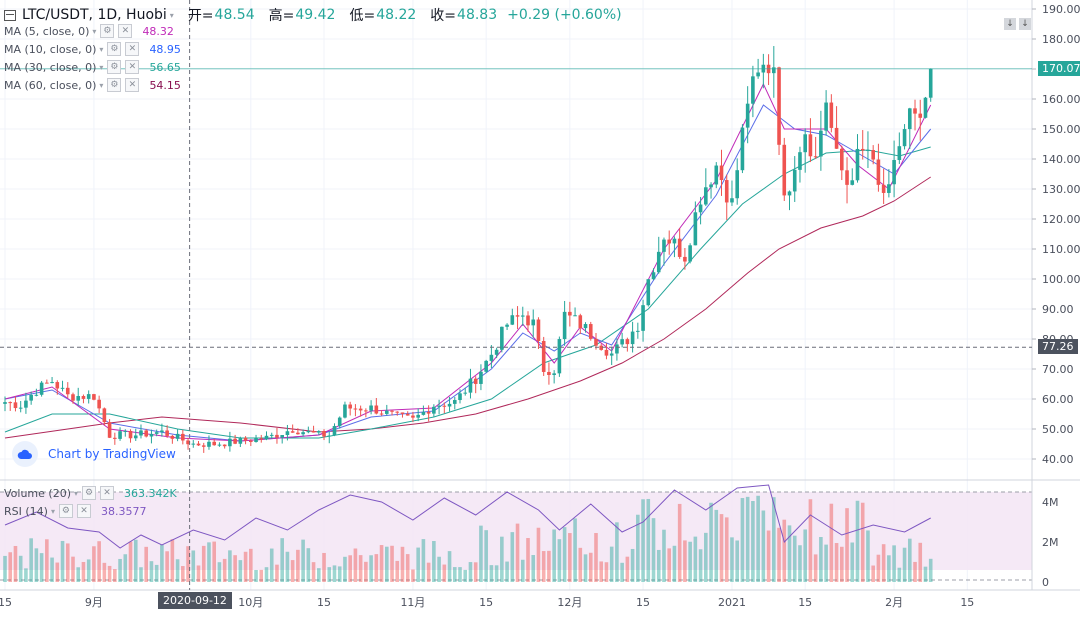 The width and height of the screenshot is (1080, 617). Describe the element at coordinates (1010, 24) in the screenshot. I see `arrow-down-icon: ↓` at that location.